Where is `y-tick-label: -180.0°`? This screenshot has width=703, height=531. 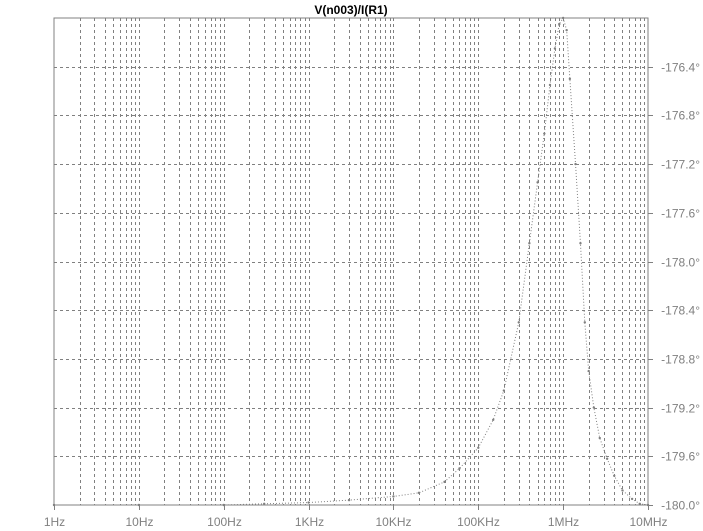
y-tick-label: -180.0° is located at coordinates (680, 506).